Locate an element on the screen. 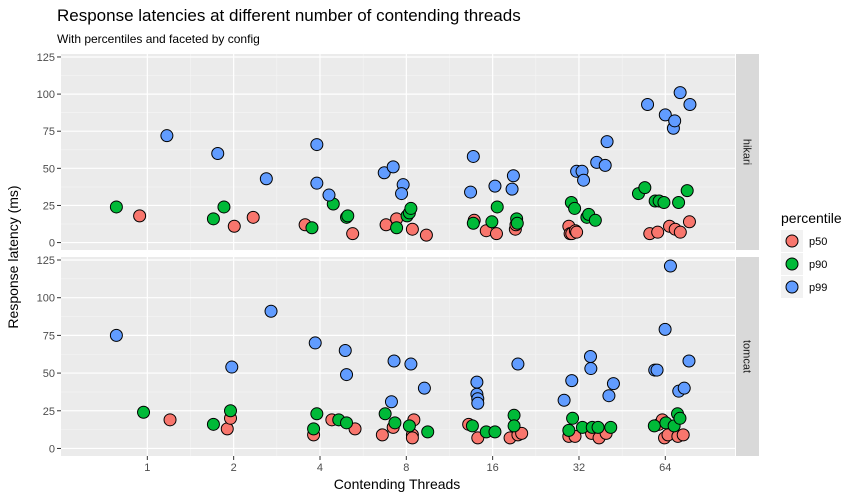 The image size is (858, 500). facet-strip is located at coordinates (747, 356).